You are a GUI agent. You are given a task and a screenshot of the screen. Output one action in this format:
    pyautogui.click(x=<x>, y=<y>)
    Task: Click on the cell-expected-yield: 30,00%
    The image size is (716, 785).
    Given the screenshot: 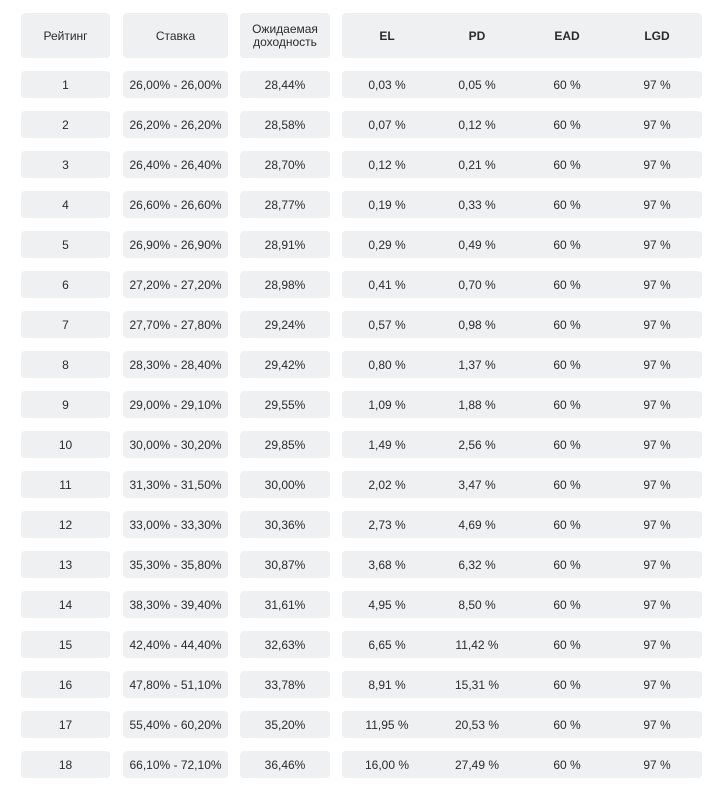 What is the action you would take?
    pyautogui.click(x=285, y=484)
    